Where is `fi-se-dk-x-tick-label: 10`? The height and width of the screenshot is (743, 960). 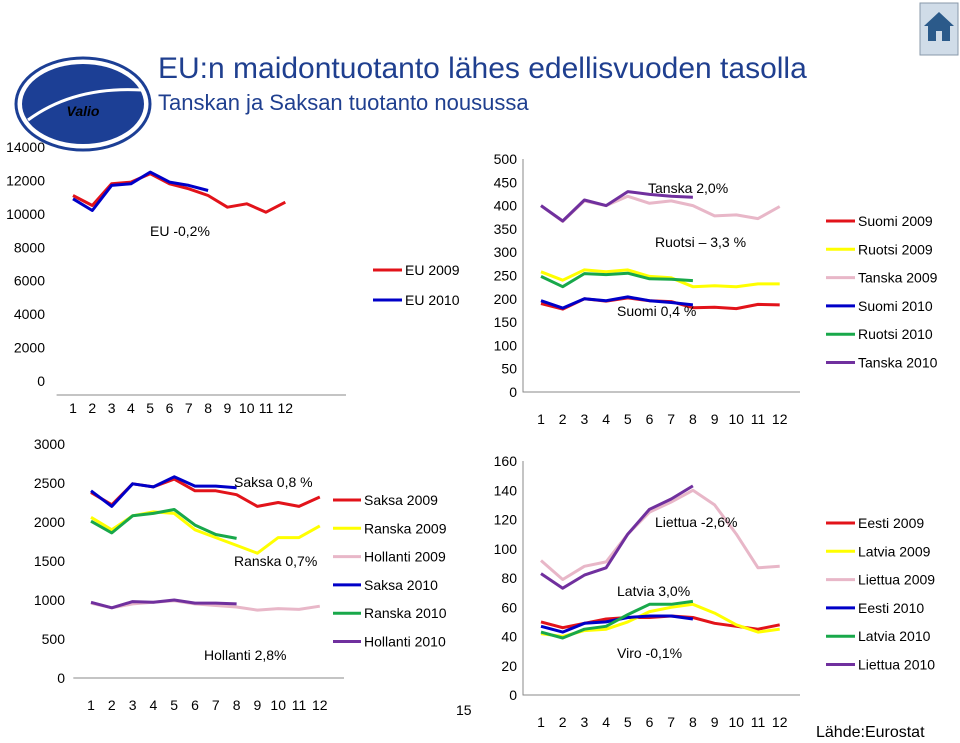
fi-se-dk-x-tick-label: 10 is located at coordinates (737, 419).